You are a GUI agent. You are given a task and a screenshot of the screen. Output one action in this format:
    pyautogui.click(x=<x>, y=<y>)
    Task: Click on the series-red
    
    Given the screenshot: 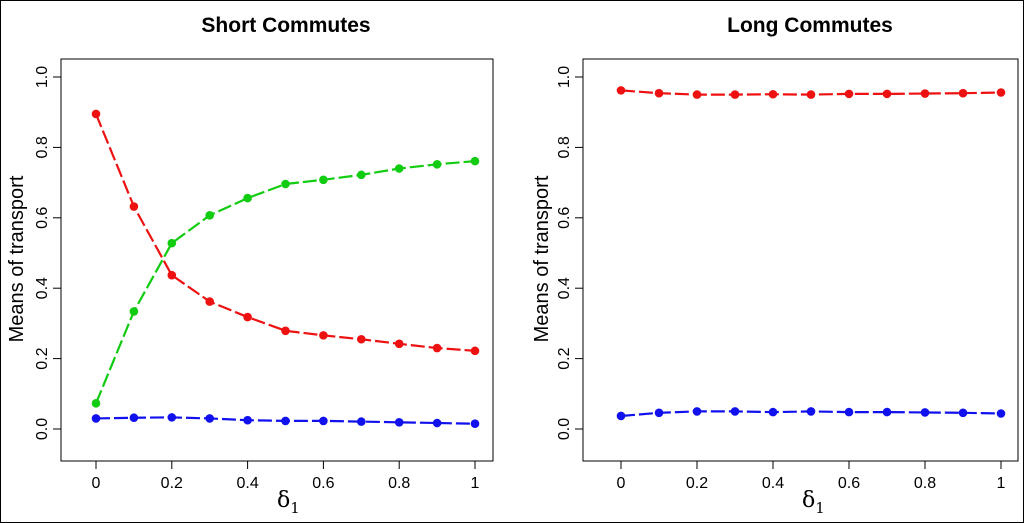 What is the action you would take?
    pyautogui.click(x=811, y=92)
    